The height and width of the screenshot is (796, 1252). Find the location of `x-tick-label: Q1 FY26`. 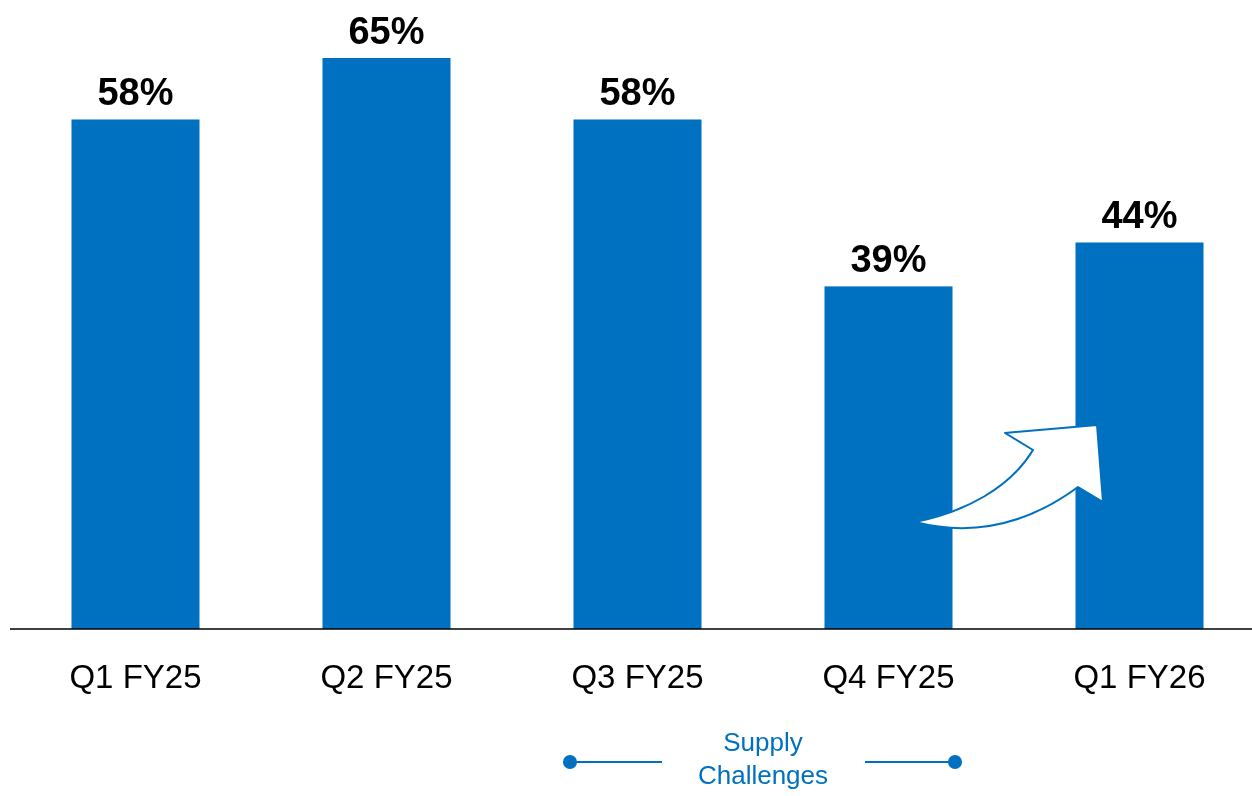

x-tick-label: Q1 FY26 is located at coordinates (1139, 676).